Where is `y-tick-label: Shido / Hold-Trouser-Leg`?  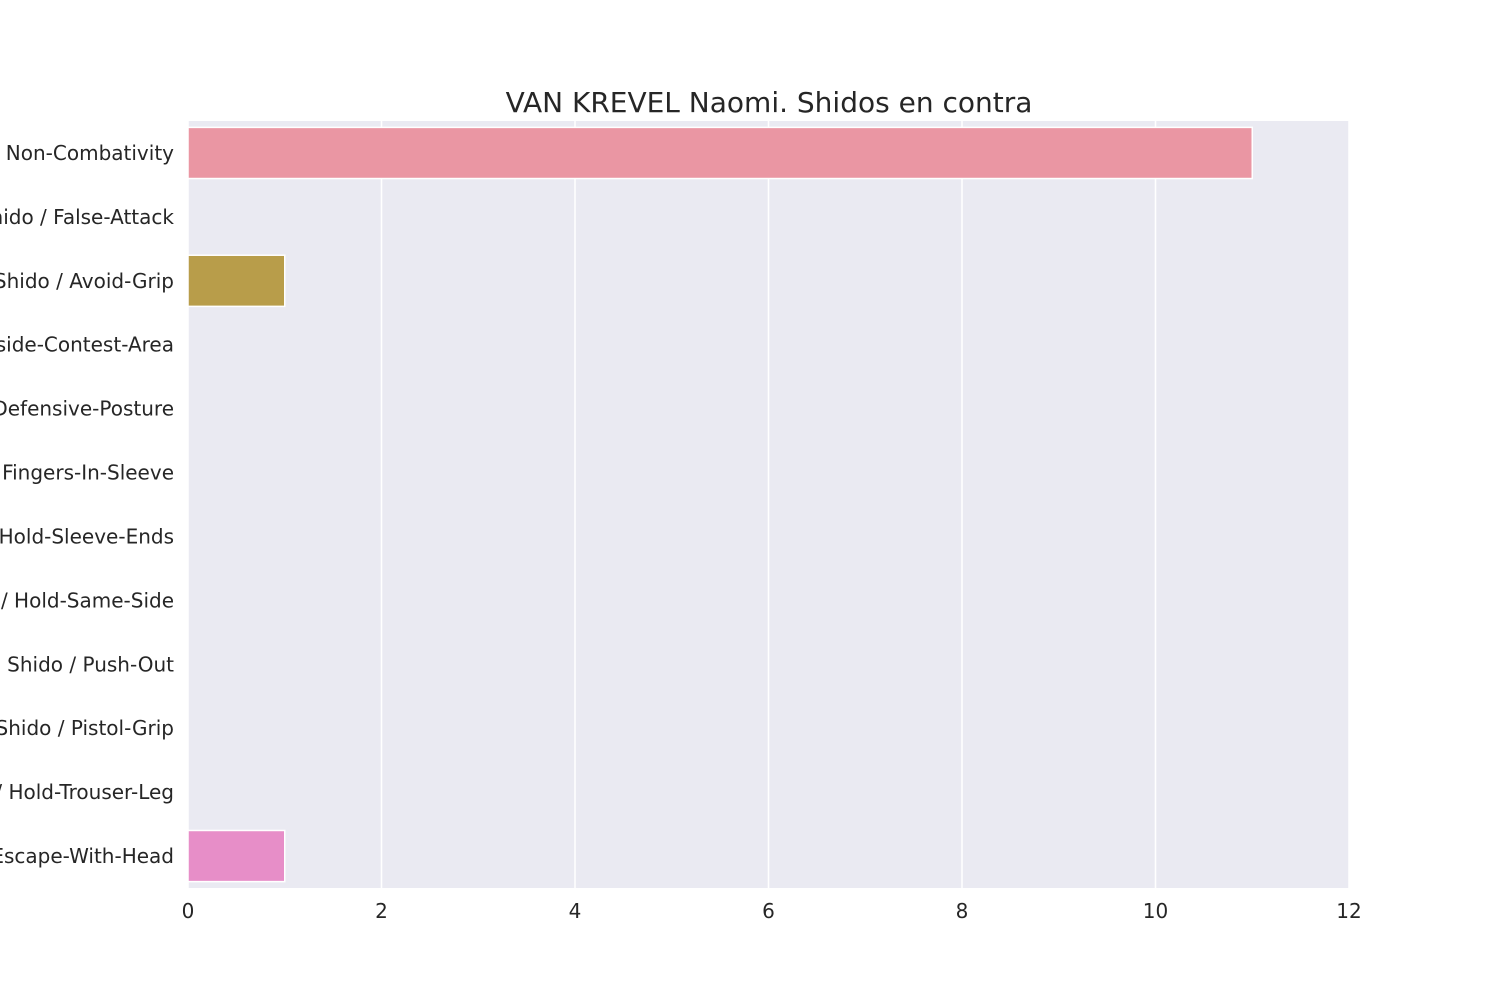
y-tick-label: Shido / Hold-Trouser-Leg is located at coordinates (87, 792).